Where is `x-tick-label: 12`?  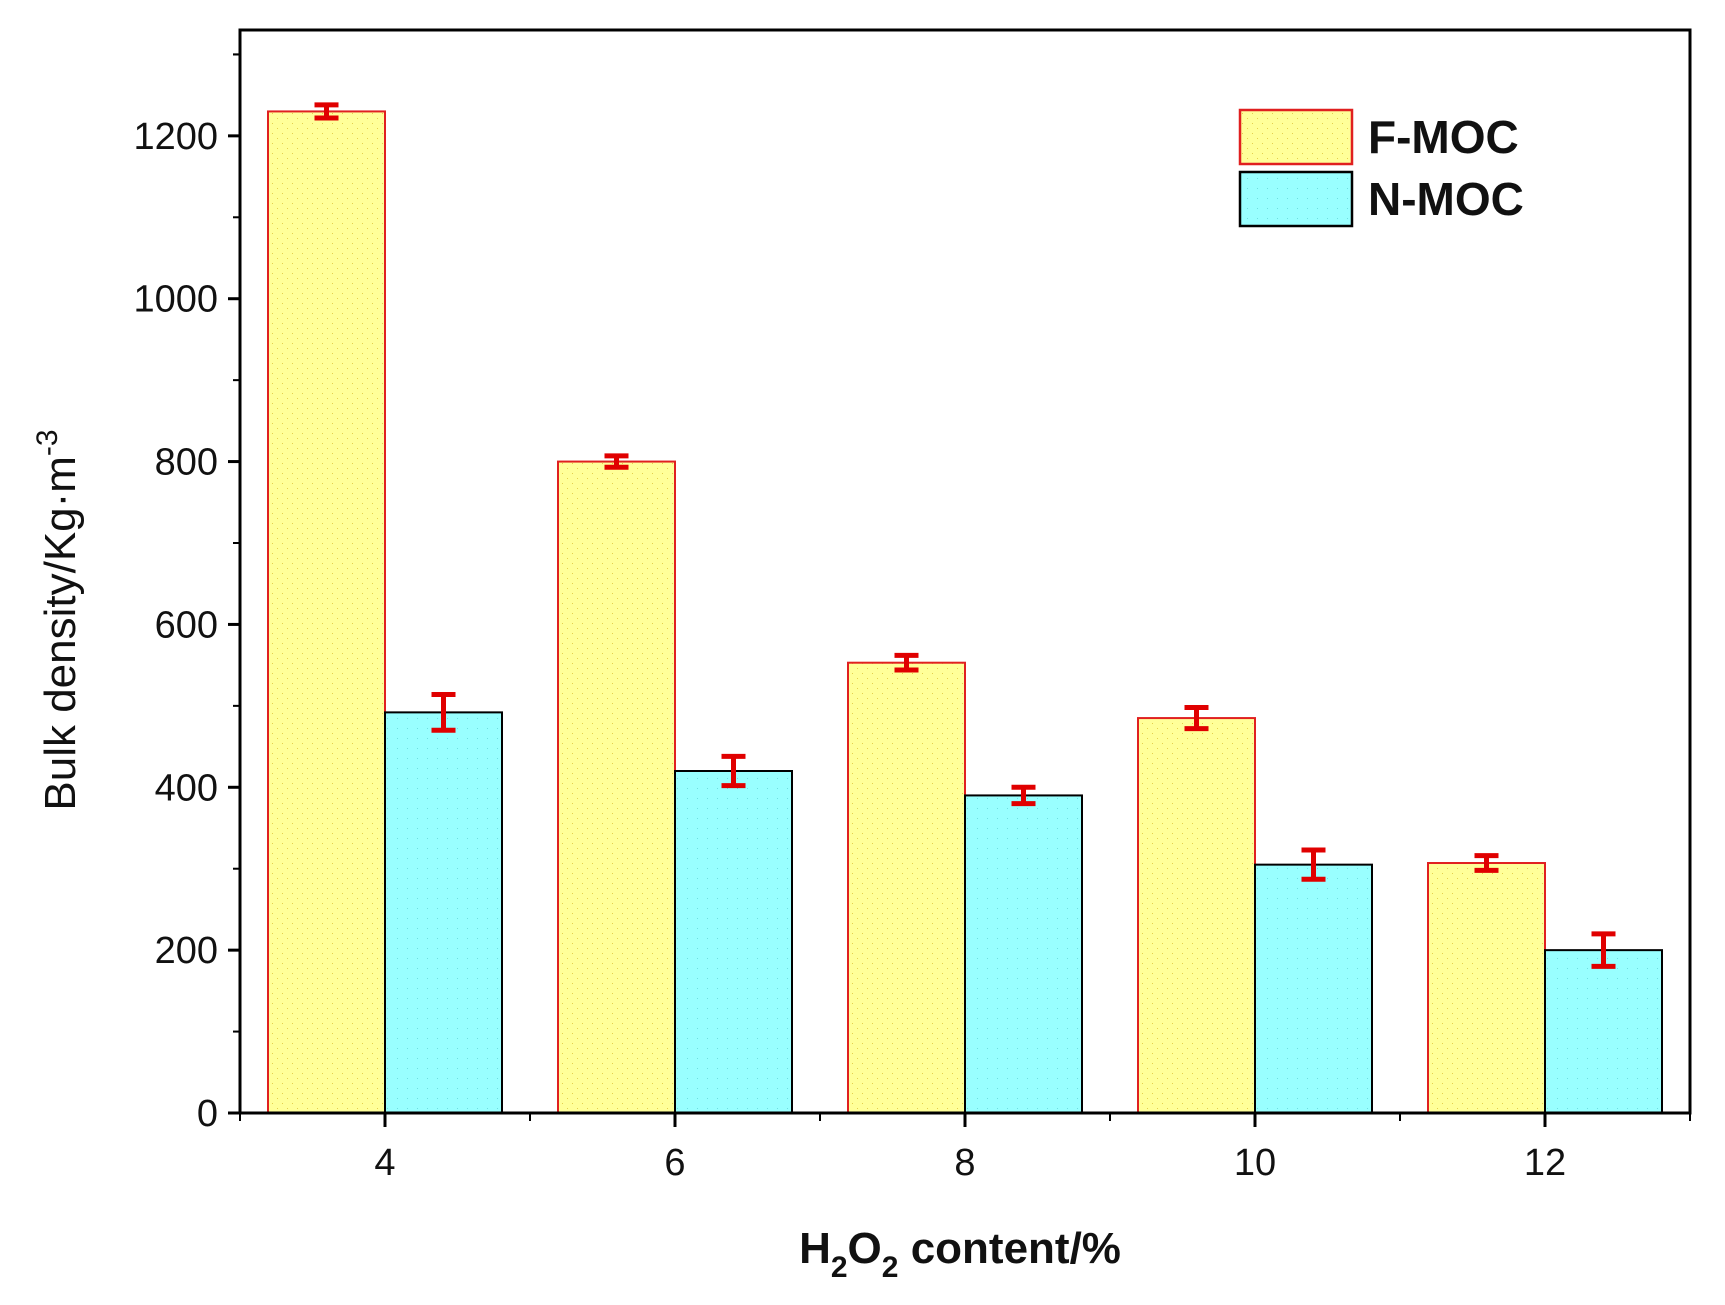
x-tick-label: 12 is located at coordinates (1545, 1163).